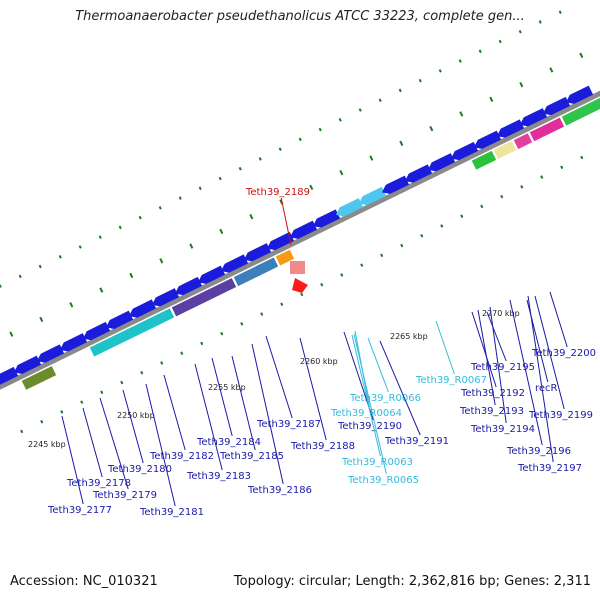 This screenshot has height=600, width=600. What do you see at coordinates (502, 367) in the screenshot?
I see `gene-label: Teth39_2195` at bounding box center [502, 367].